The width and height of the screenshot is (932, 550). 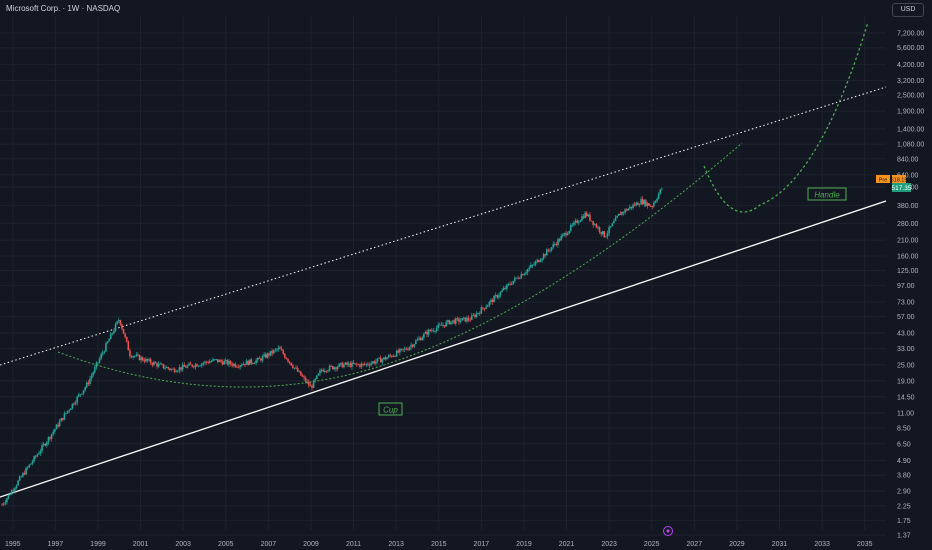 What do you see at coordinates (904, 429) in the screenshot?
I see `y-tick-label: 8.50` at bounding box center [904, 429].